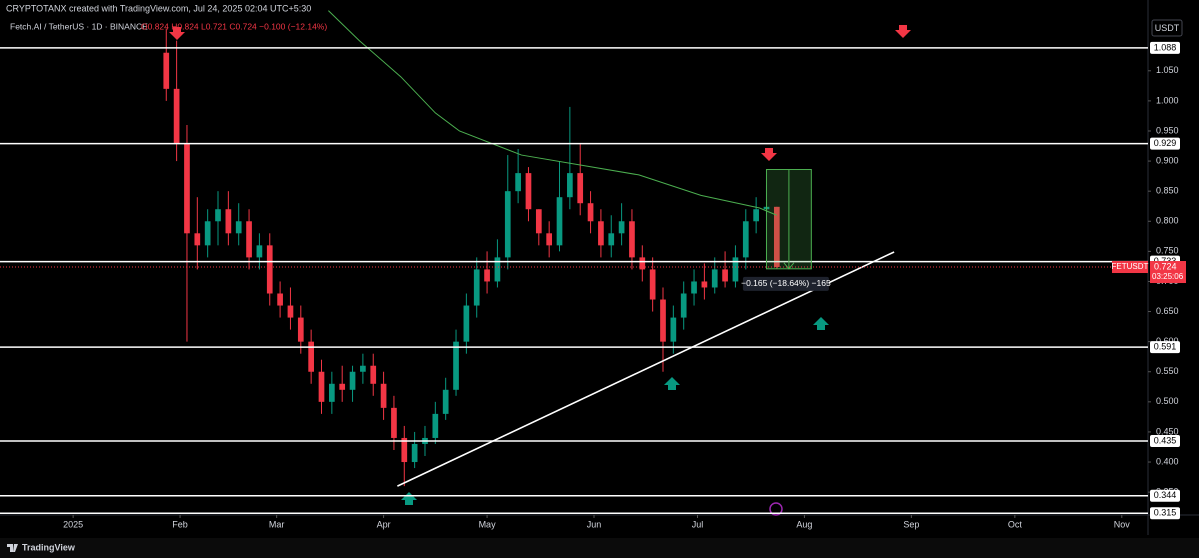 The height and width of the screenshot is (558, 1199). I want to click on level-label: 0.344, so click(1165, 495).